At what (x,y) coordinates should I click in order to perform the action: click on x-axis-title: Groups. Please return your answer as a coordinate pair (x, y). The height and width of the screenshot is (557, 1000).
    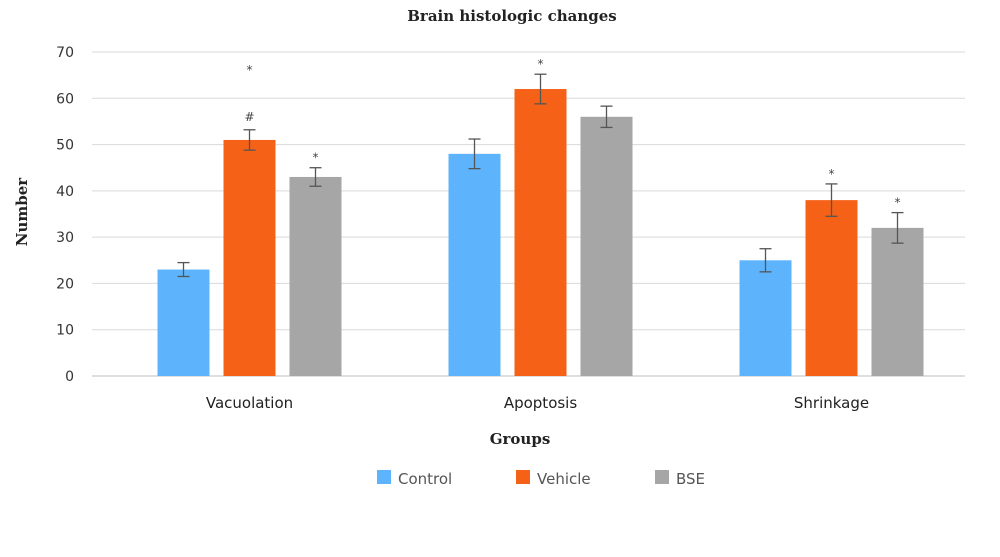
    Looking at the image, I should click on (520, 439).